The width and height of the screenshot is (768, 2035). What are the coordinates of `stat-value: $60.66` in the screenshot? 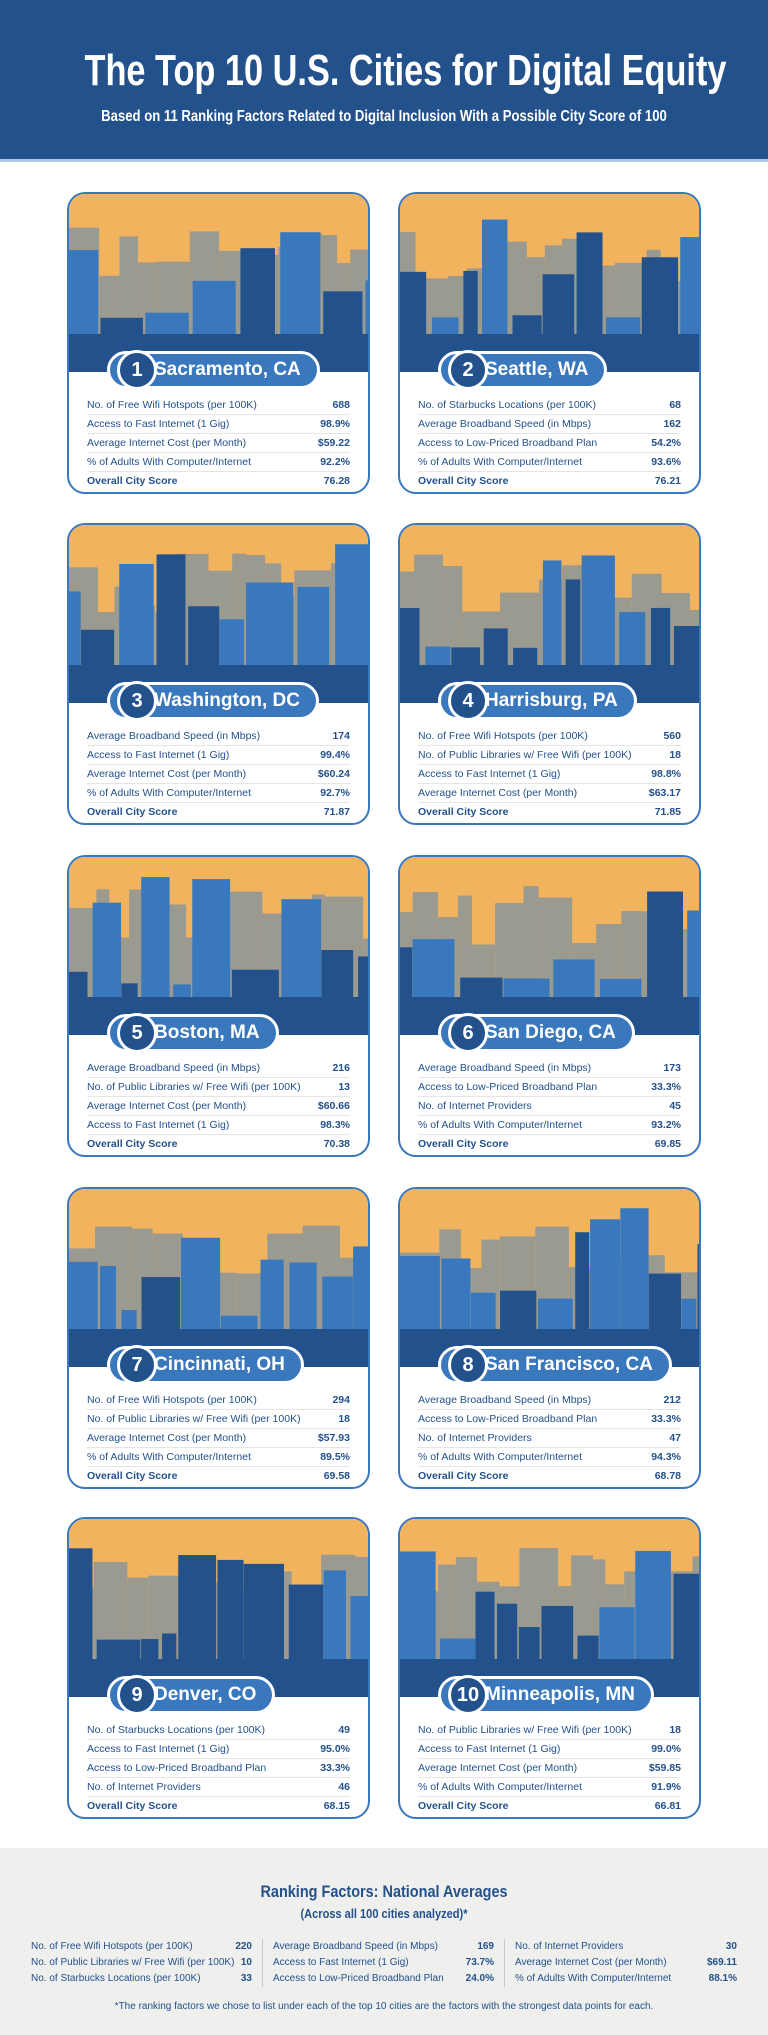 It's located at (333, 1106).